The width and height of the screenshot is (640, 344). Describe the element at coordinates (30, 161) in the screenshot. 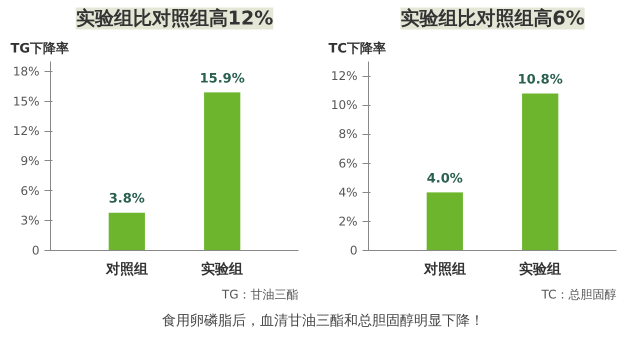

I see `y-tick-label: 9%` at that location.